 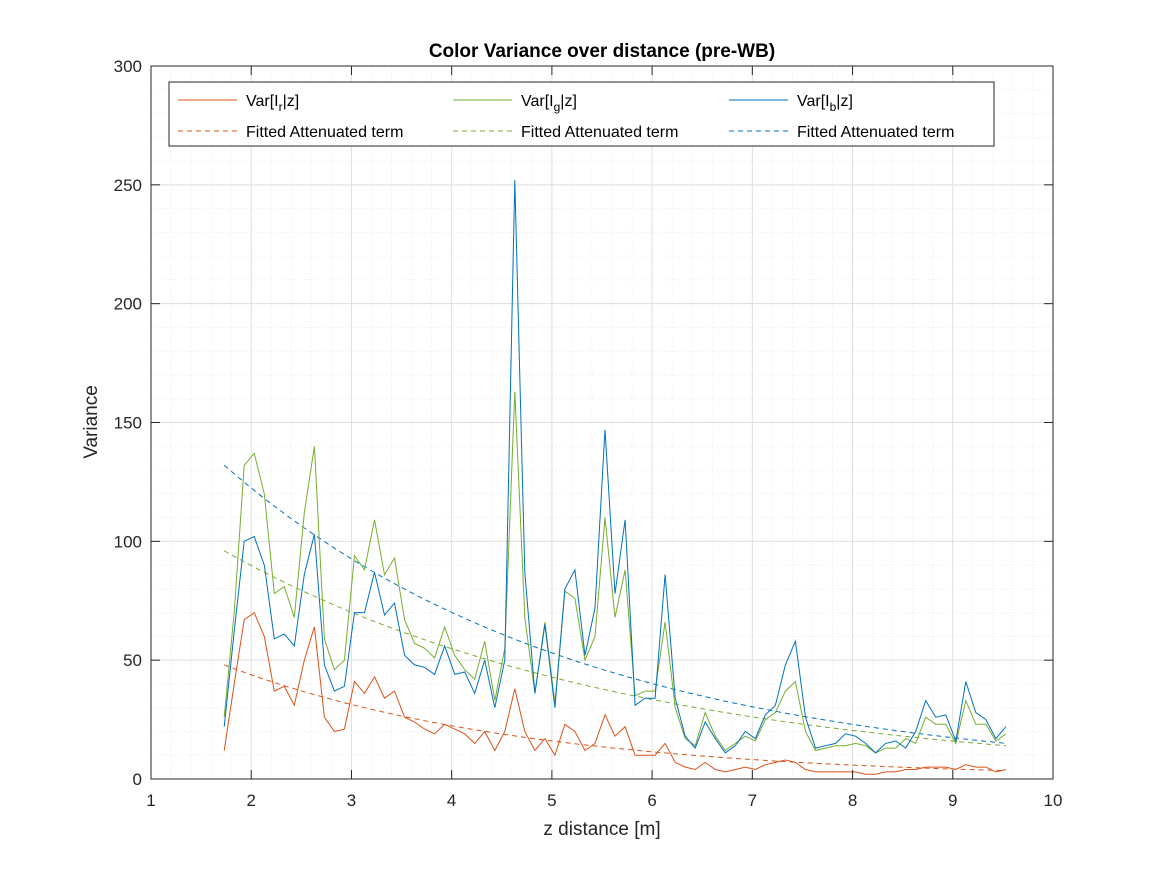 What do you see at coordinates (451, 800) in the screenshot?
I see `x-tick-label: 4` at bounding box center [451, 800].